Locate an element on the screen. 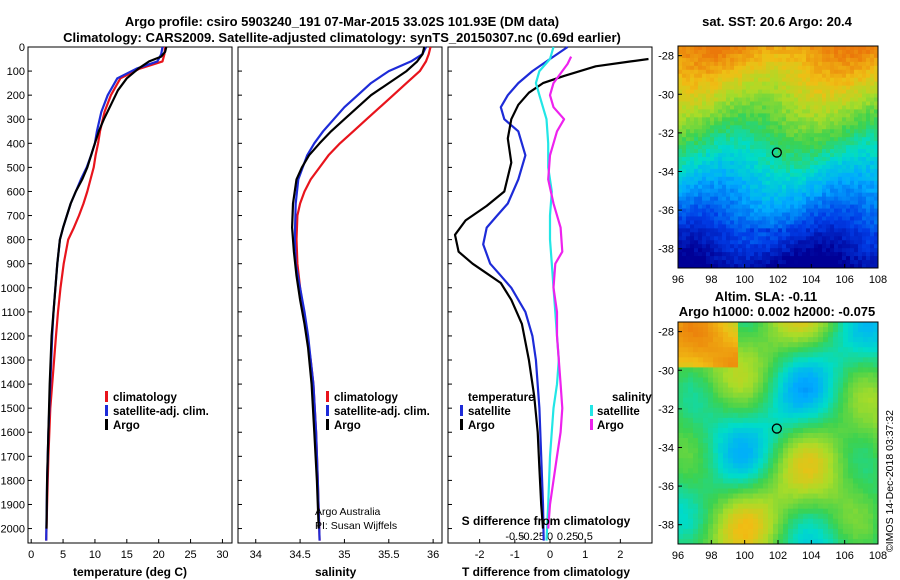 This screenshot has width=900, height=580. map-y-tick-label: -38 is located at coordinates (666, 526).